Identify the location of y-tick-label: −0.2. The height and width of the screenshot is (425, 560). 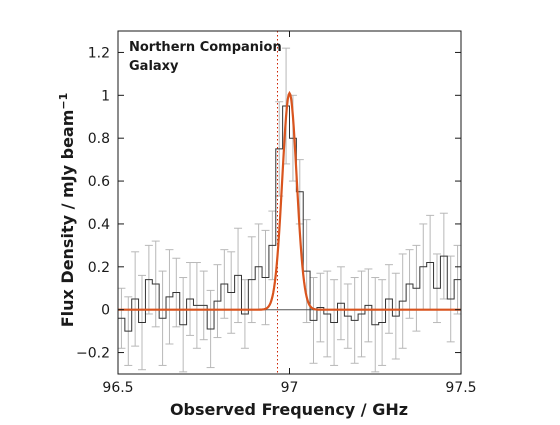
(93, 354).